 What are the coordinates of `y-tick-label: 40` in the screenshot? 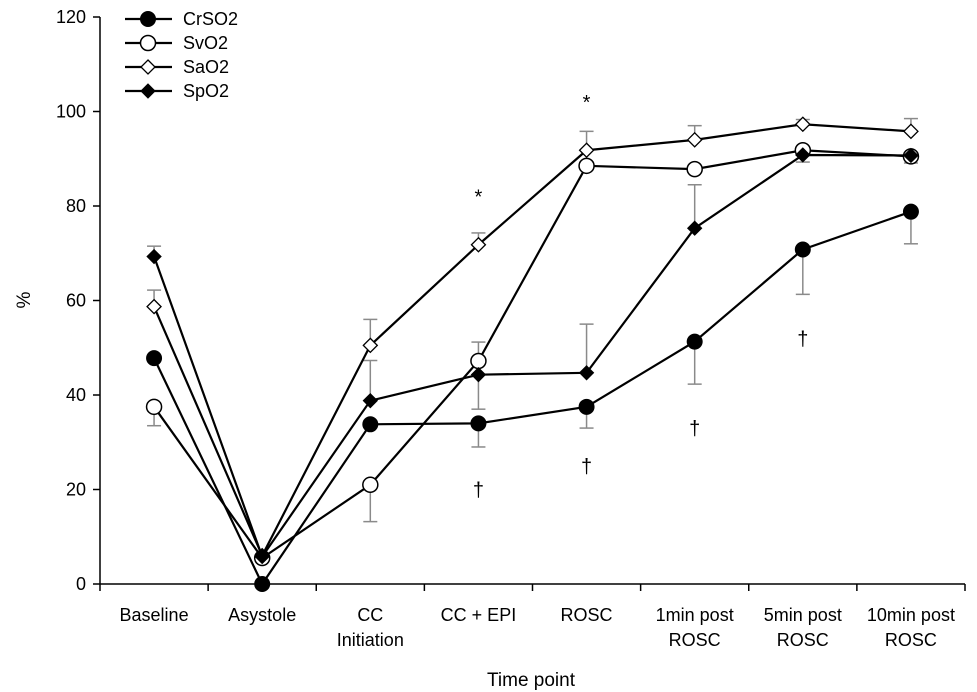 It's located at (76, 395).